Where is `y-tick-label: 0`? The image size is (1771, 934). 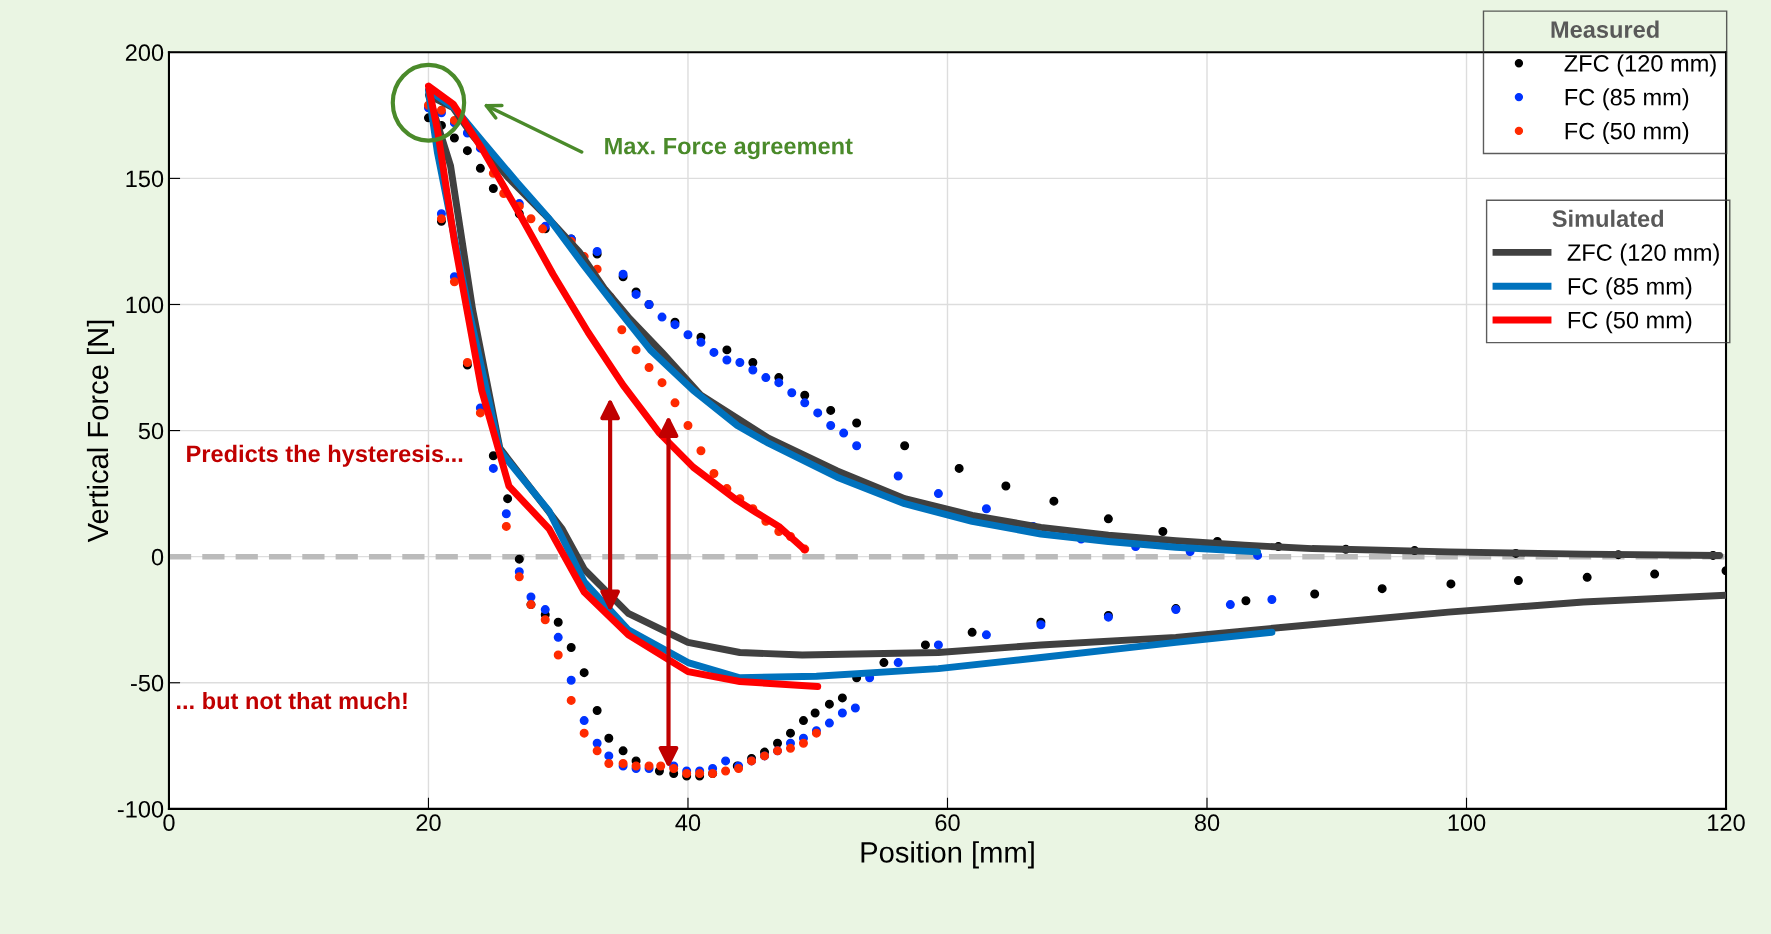 y-tick-label: 0 is located at coordinates (157, 557).